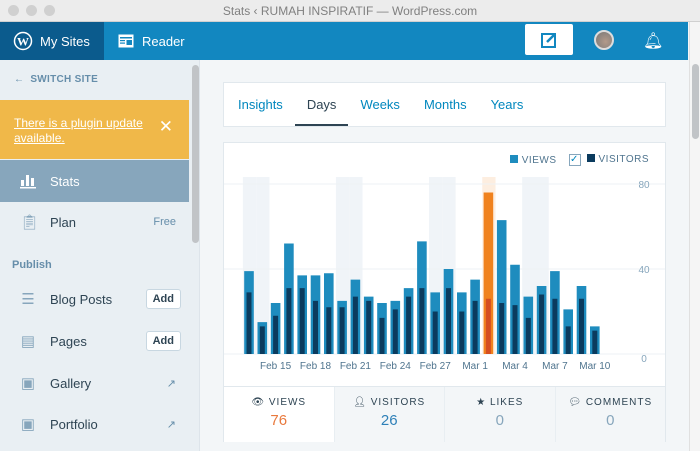 This screenshot has width=700, height=451. Describe the element at coordinates (30, 222) in the screenshot. I see `clipboard-icon: 📋︎` at that location.